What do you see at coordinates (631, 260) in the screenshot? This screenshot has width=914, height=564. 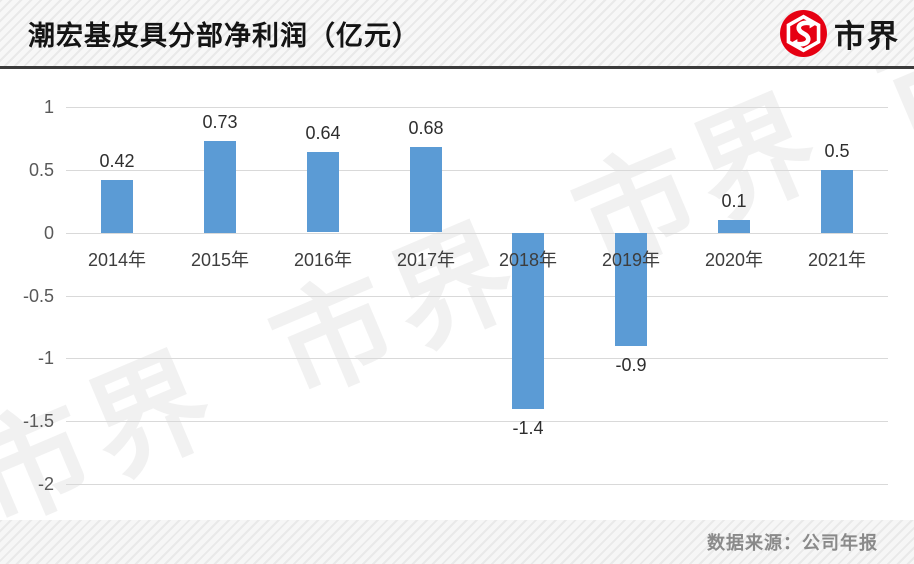 I see `x-axis-label: 2019年` at bounding box center [631, 260].